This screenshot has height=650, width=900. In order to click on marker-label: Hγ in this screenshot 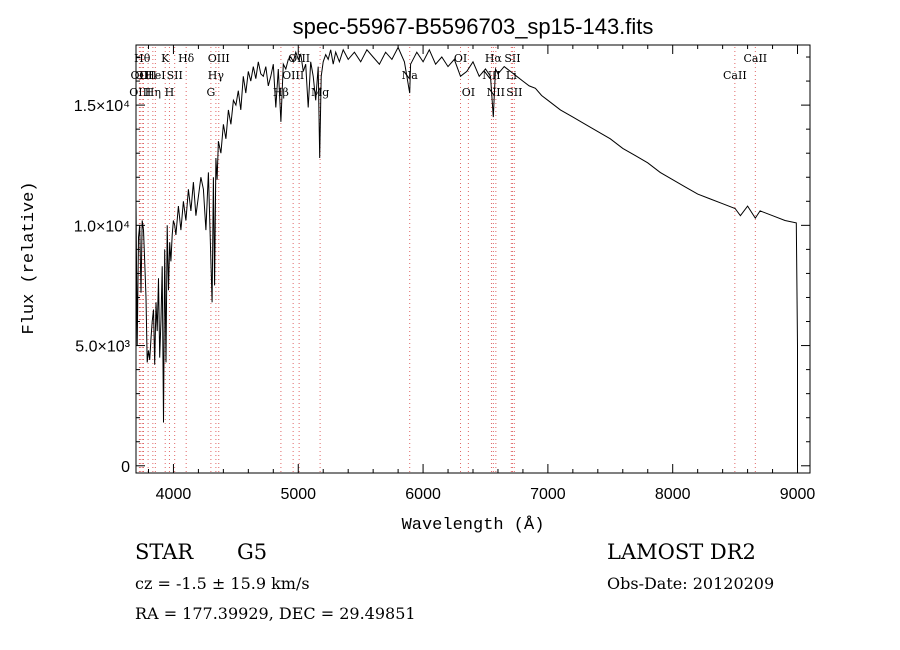, I will do `click(216, 75)`.